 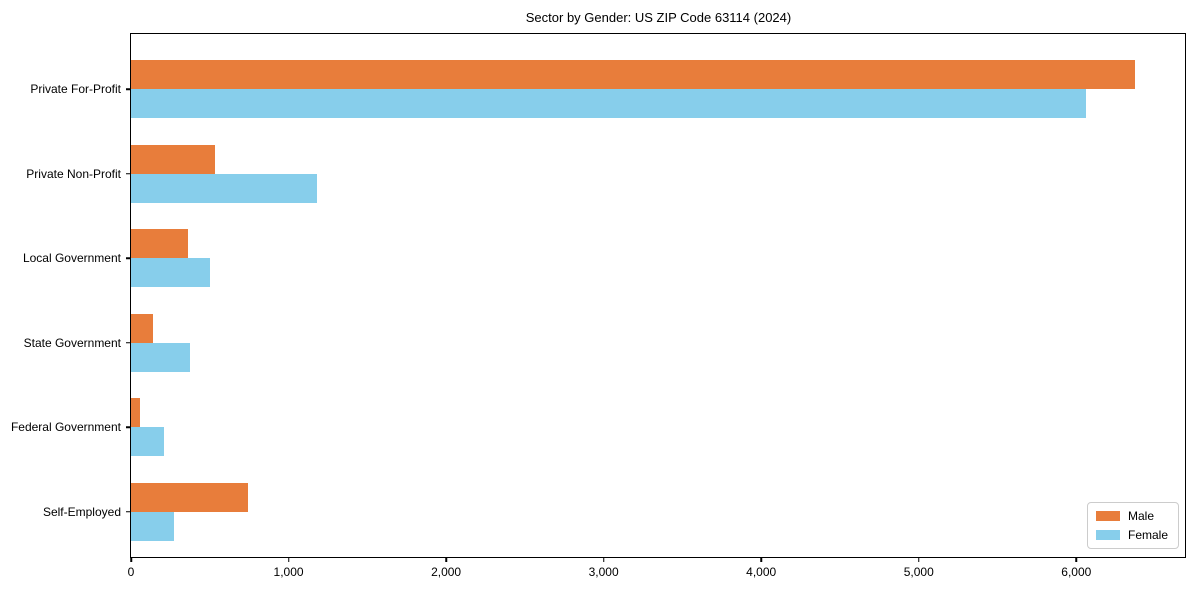 What do you see at coordinates (614, 511) in the screenshot?
I see `bar-group: Self-Employed` at bounding box center [614, 511].